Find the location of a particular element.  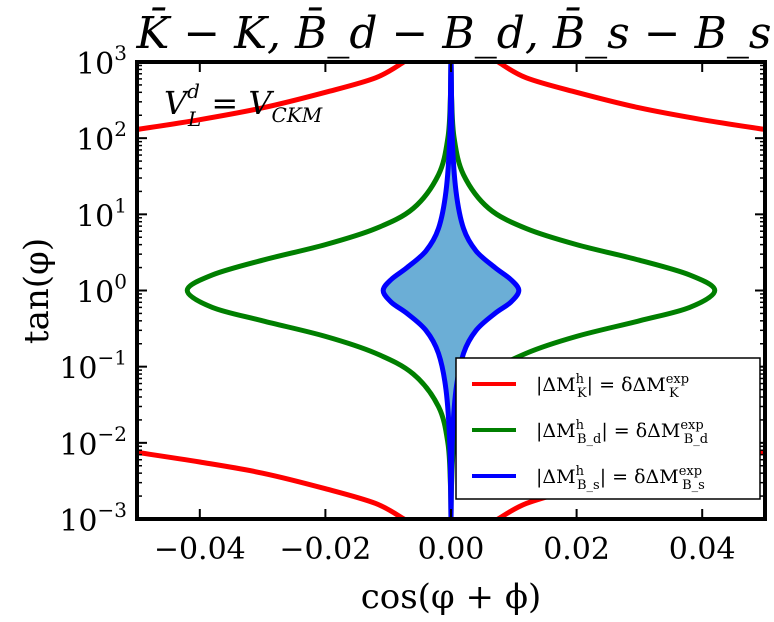

y-tick-label: 10⁰ is located at coordinates (101, 290).